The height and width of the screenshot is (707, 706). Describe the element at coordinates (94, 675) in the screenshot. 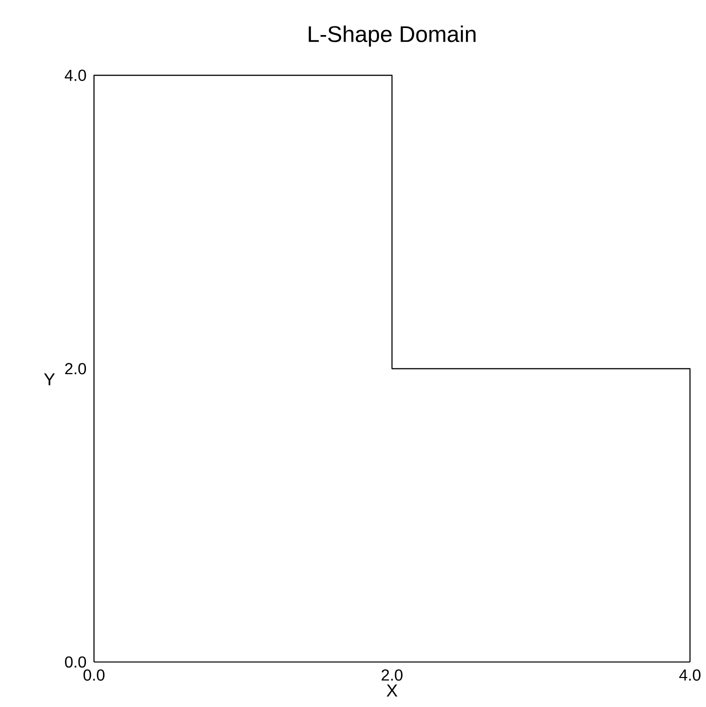

I see `x-tick-label: 0.0` at that location.